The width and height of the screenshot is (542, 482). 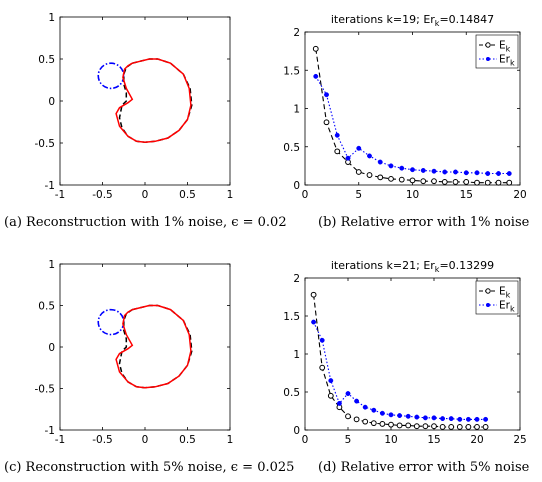 I want to click on y-tick-label: -0.5, so click(x=45, y=390).